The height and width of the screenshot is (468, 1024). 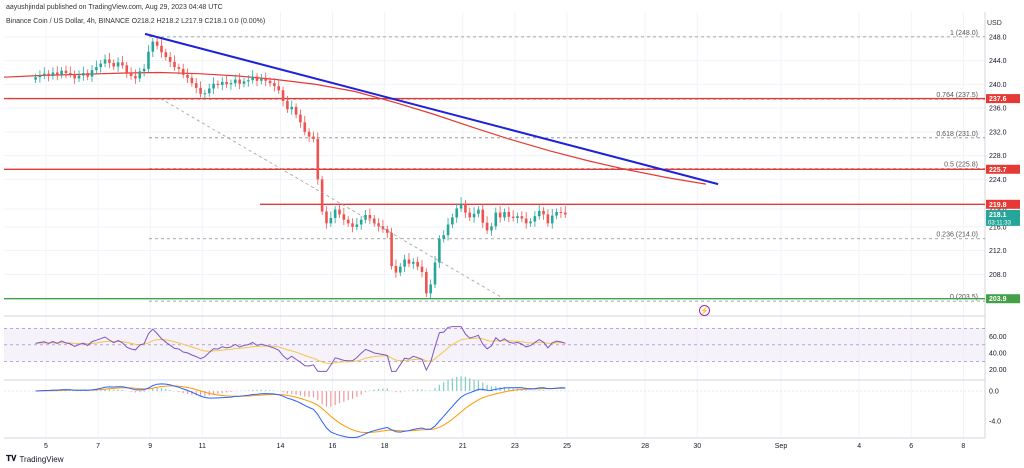 What do you see at coordinates (41, 459) in the screenshot?
I see `tradingview-wordmark: TradingView` at bounding box center [41, 459].